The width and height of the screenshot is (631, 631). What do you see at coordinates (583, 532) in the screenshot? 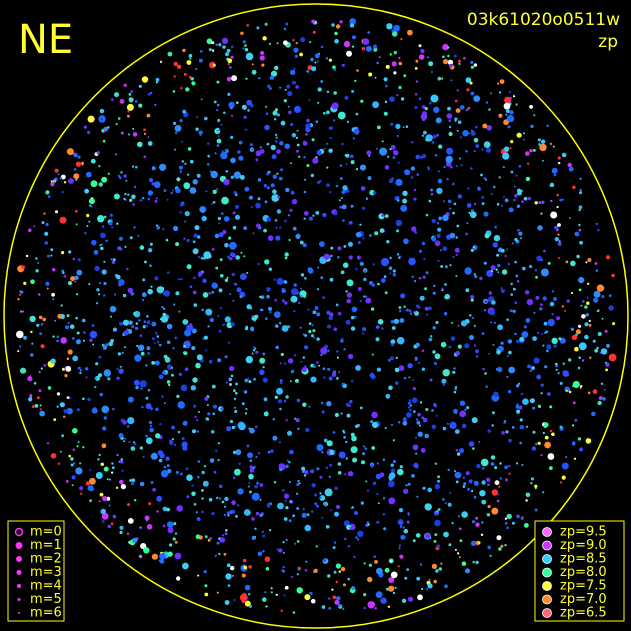
I see `zp-label: zp=9.5` at bounding box center [583, 532].